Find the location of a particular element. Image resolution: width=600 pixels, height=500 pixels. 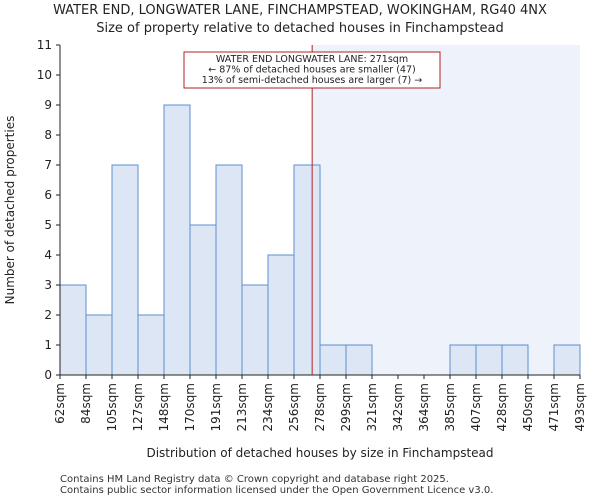

y-tick-label: 2 is located at coordinates (48, 315).